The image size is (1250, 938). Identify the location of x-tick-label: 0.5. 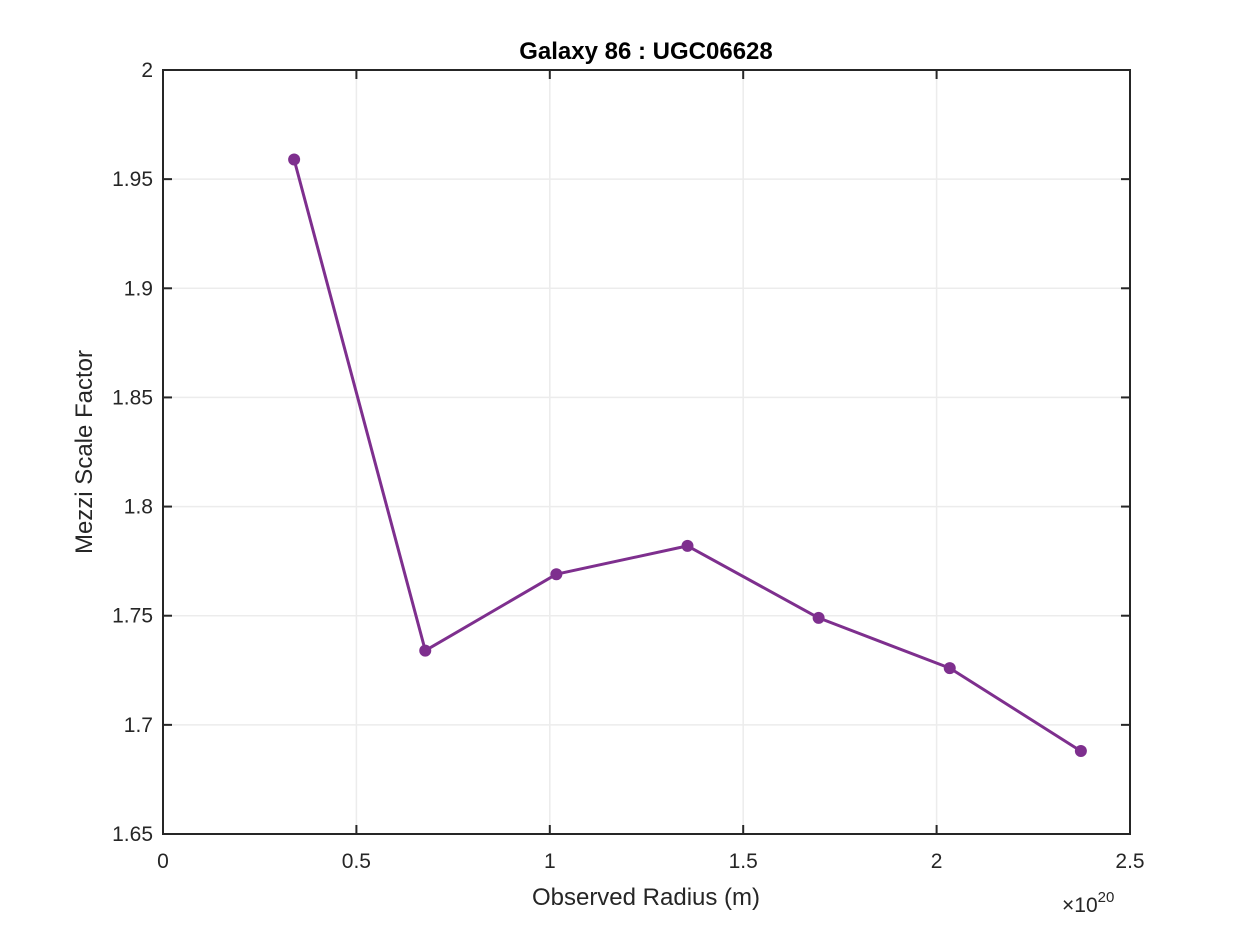
(356, 861).